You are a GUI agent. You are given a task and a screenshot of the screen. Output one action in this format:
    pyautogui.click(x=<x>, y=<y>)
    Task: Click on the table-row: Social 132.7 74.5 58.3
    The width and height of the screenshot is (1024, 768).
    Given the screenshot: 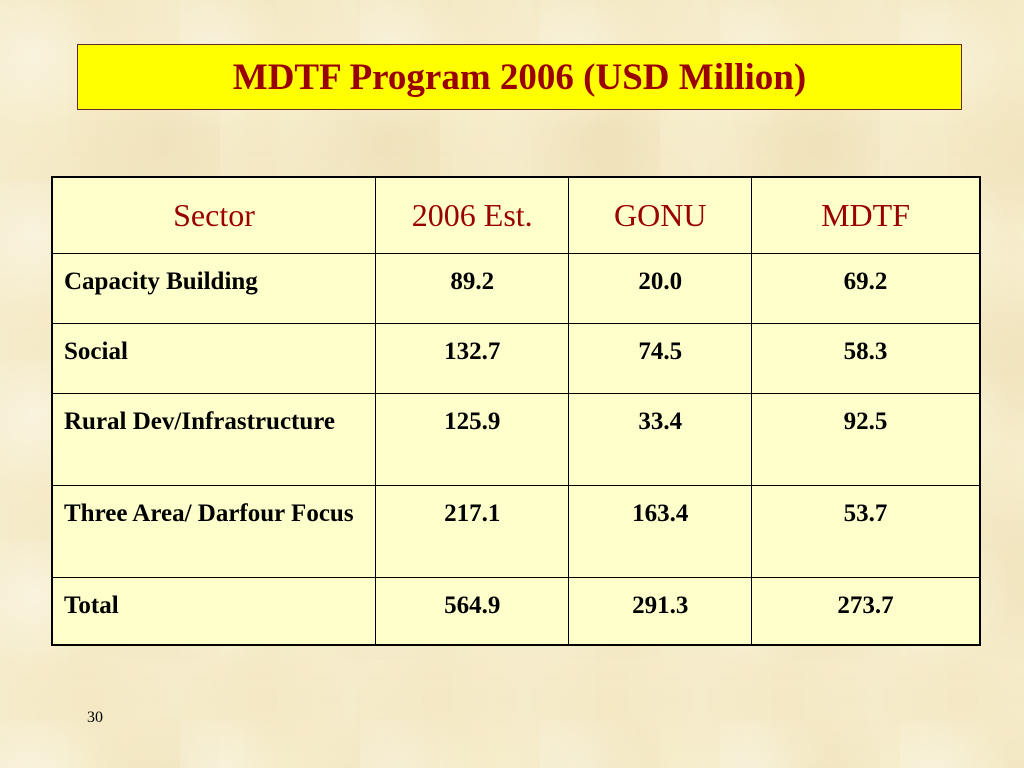 What is the action you would take?
    pyautogui.click(x=516, y=358)
    